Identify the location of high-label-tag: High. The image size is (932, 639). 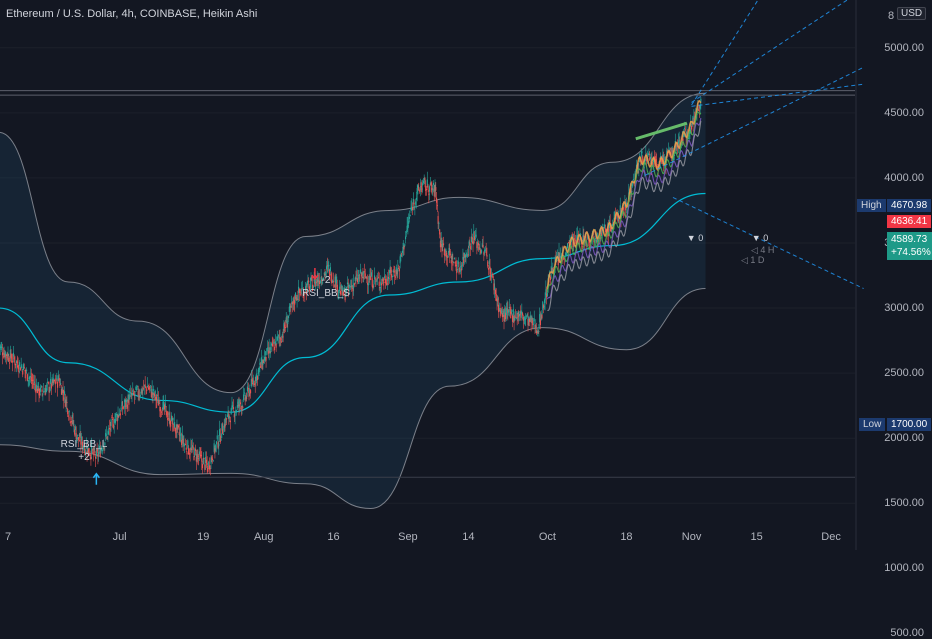
(871, 205).